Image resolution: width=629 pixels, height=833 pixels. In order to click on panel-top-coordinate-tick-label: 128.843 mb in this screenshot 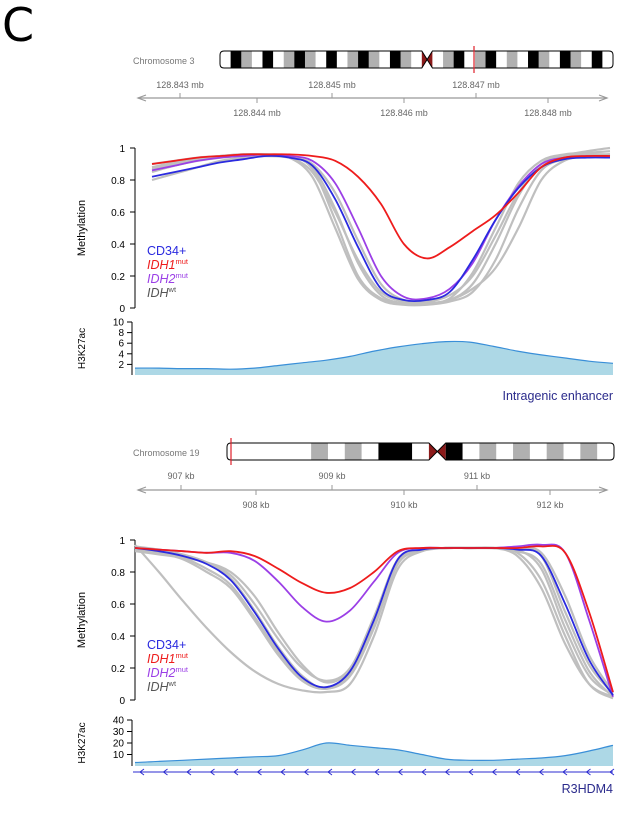, I will do `click(180, 85)`.